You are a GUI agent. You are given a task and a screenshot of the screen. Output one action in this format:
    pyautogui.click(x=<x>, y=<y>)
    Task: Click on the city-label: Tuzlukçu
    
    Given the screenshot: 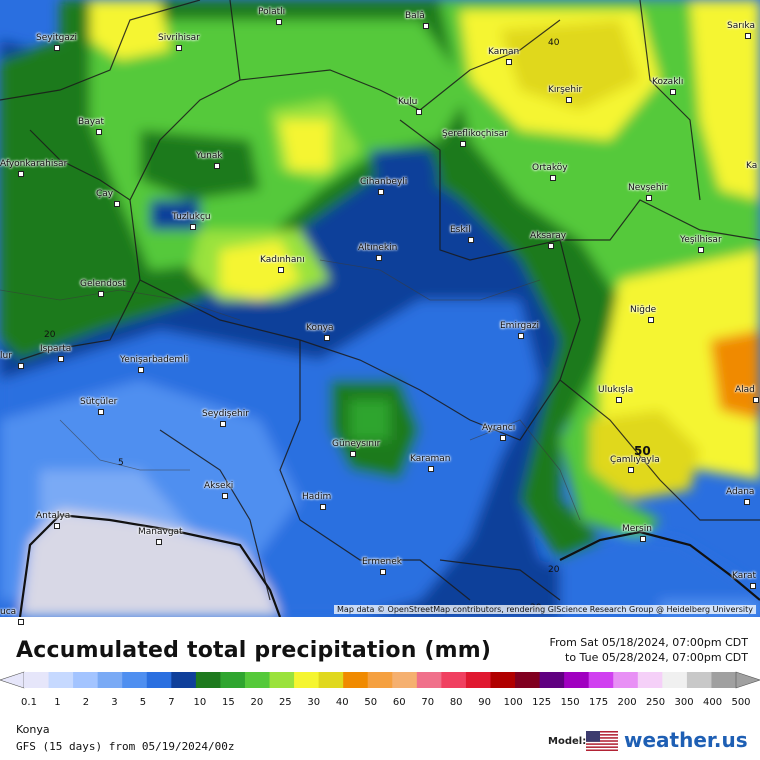 What is the action you would take?
    pyautogui.click(x=191, y=217)
    